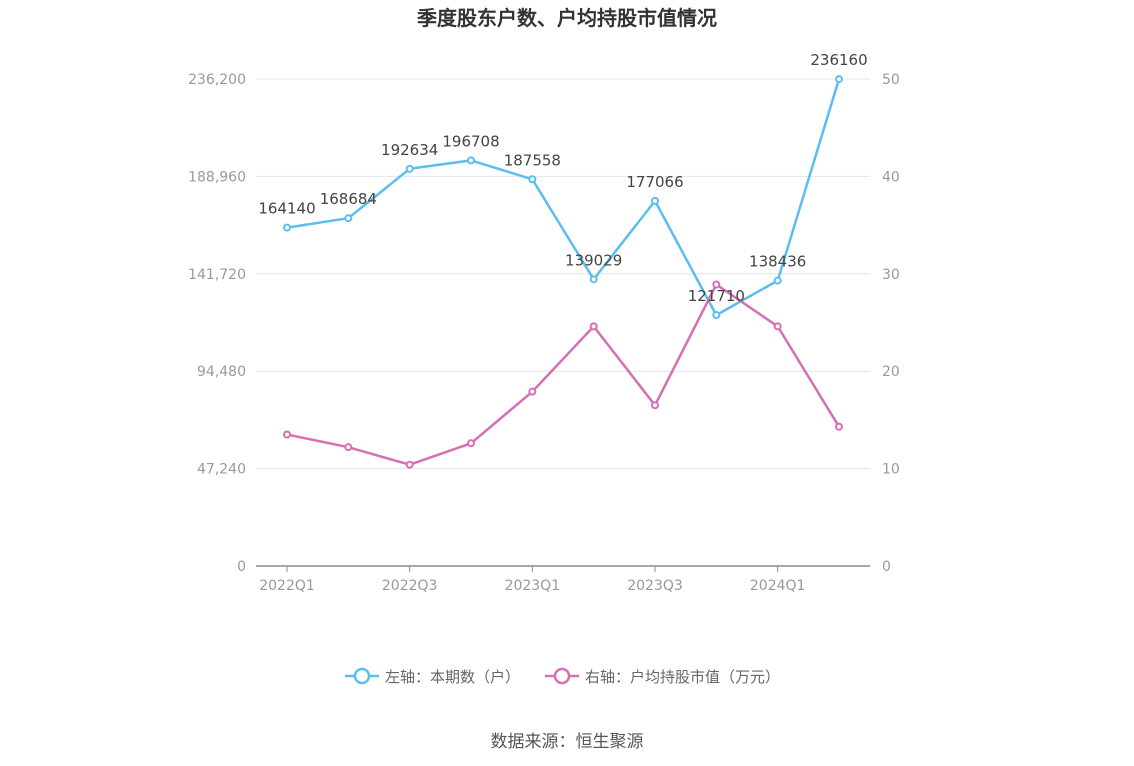 This screenshot has height=766, width=1134. What do you see at coordinates (221, 372) in the screenshot?
I see `left-axis-tick-label: 94,480` at bounding box center [221, 372].